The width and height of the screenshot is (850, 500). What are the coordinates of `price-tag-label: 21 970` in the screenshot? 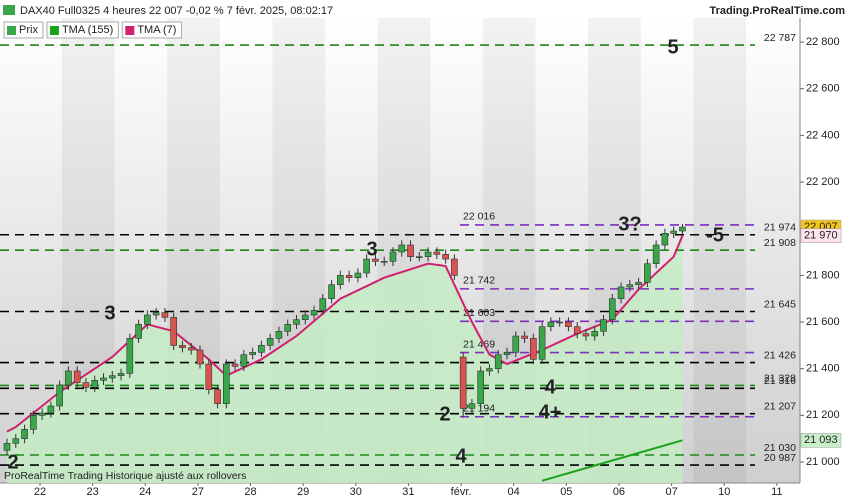 It's located at (821, 236).